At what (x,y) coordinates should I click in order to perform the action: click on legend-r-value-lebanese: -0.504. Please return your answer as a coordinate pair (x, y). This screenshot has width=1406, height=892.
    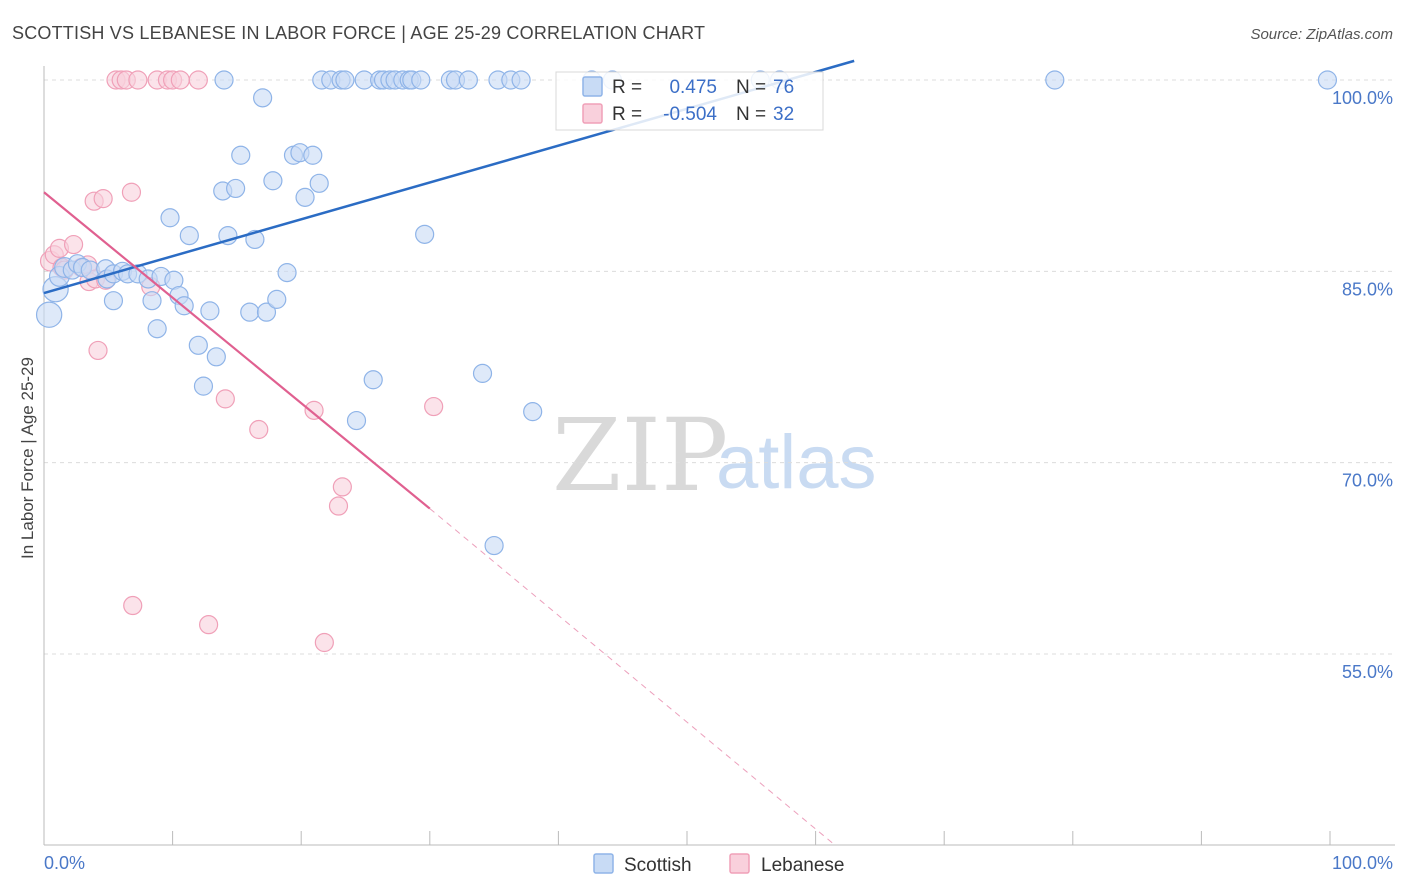
    Looking at the image, I should click on (690, 114).